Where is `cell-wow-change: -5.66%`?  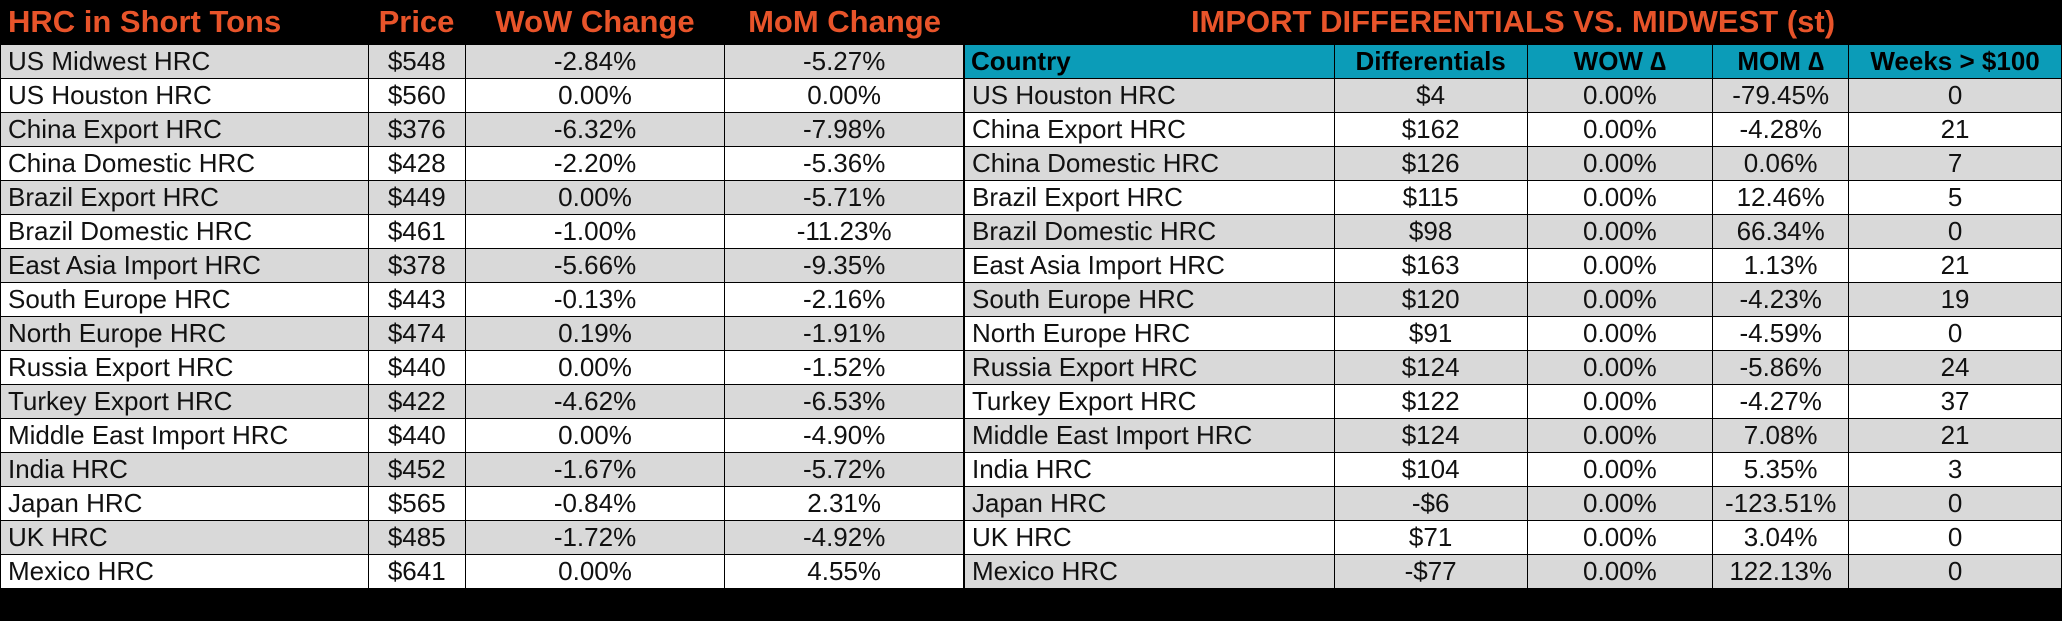 cell-wow-change: -5.66% is located at coordinates (595, 265).